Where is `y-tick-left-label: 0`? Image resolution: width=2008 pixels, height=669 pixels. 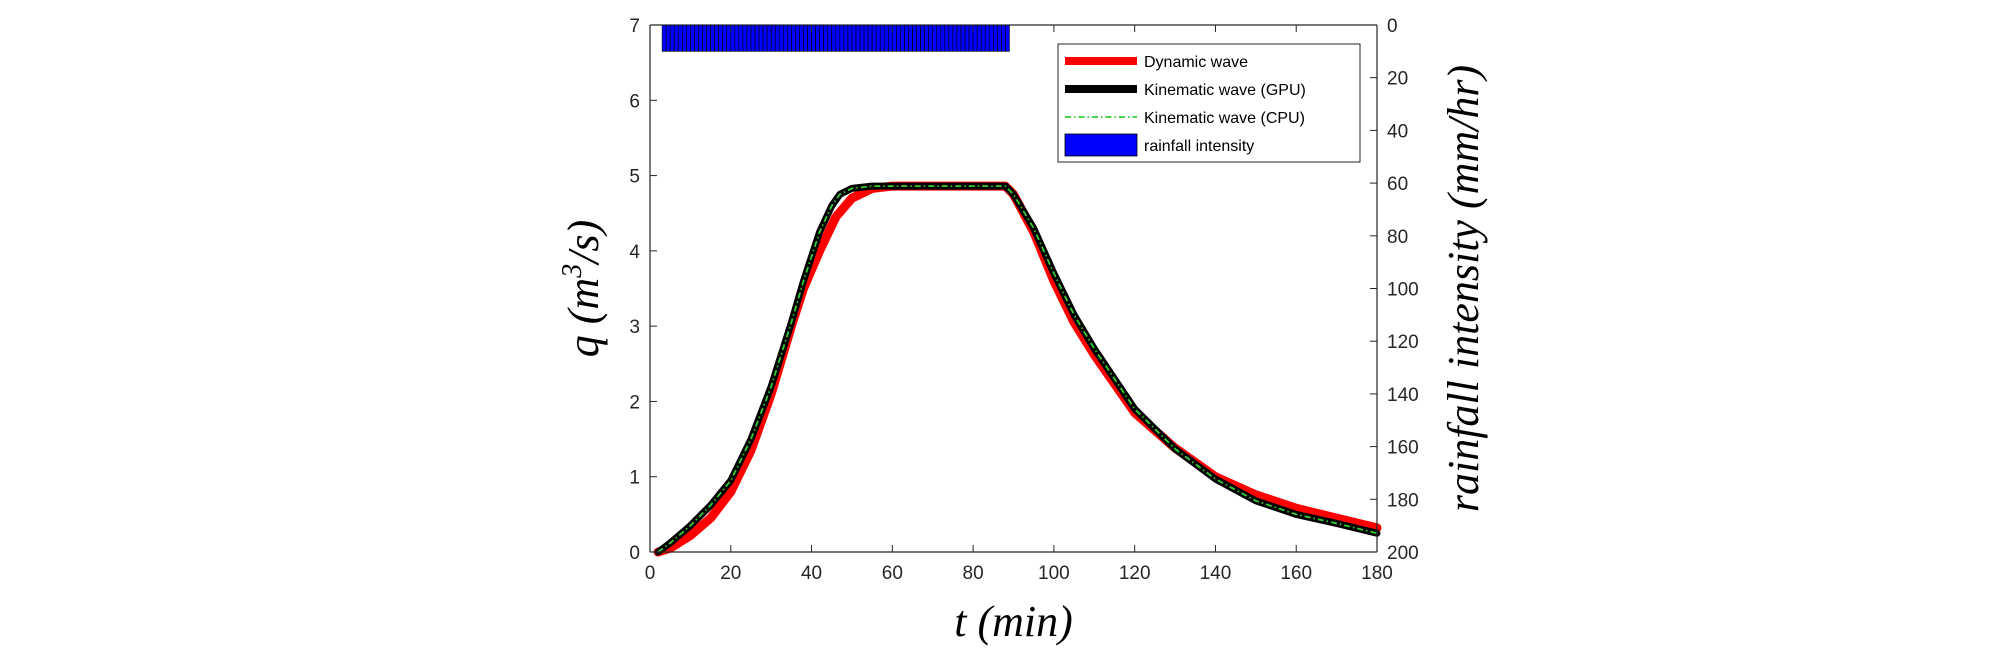 y-tick-left-label: 0 is located at coordinates (634, 553).